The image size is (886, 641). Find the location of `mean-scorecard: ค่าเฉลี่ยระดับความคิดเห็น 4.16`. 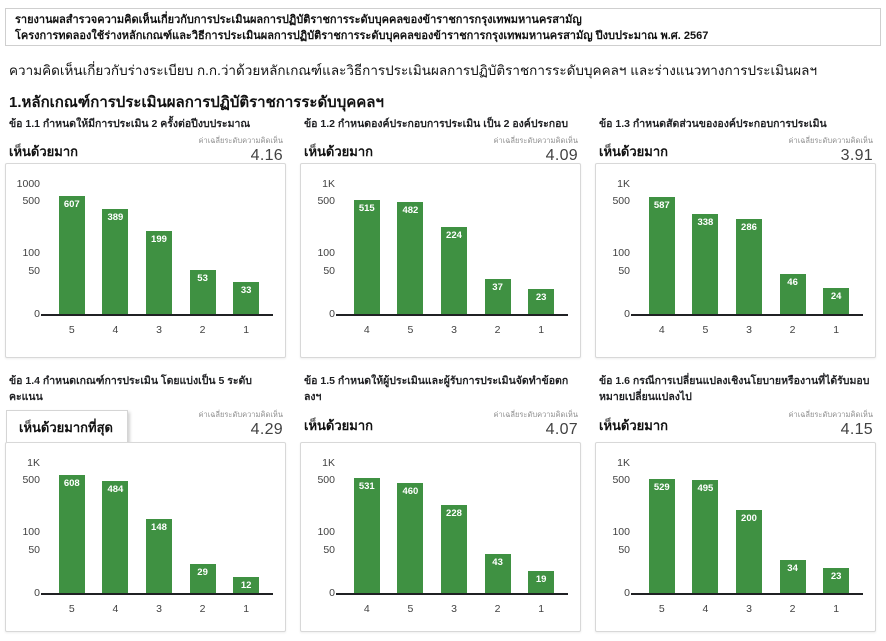

mean-scorecard: ค่าเฉลี่ยระดับความคิดเห็น 4.16 is located at coordinates (241, 150).